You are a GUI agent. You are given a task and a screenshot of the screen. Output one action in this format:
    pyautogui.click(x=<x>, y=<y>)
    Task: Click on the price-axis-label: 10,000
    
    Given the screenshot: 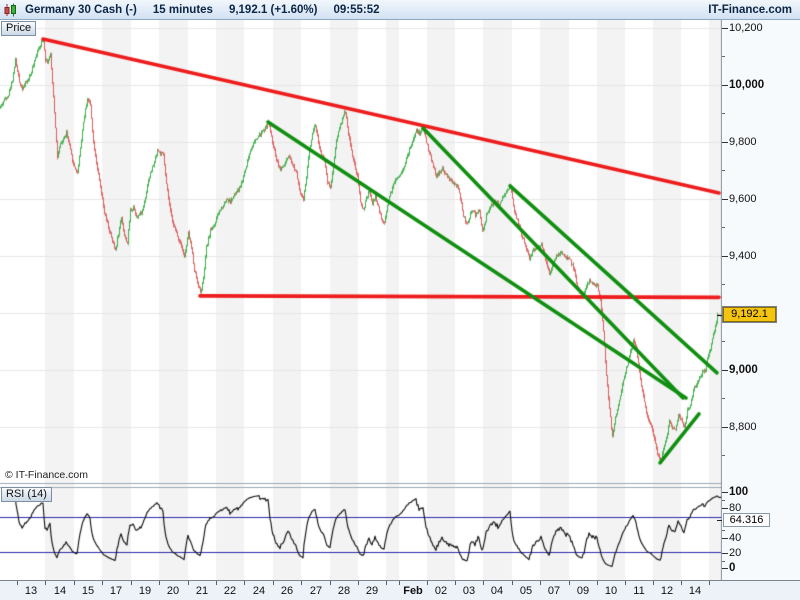 What is the action you would take?
    pyautogui.click(x=747, y=85)
    